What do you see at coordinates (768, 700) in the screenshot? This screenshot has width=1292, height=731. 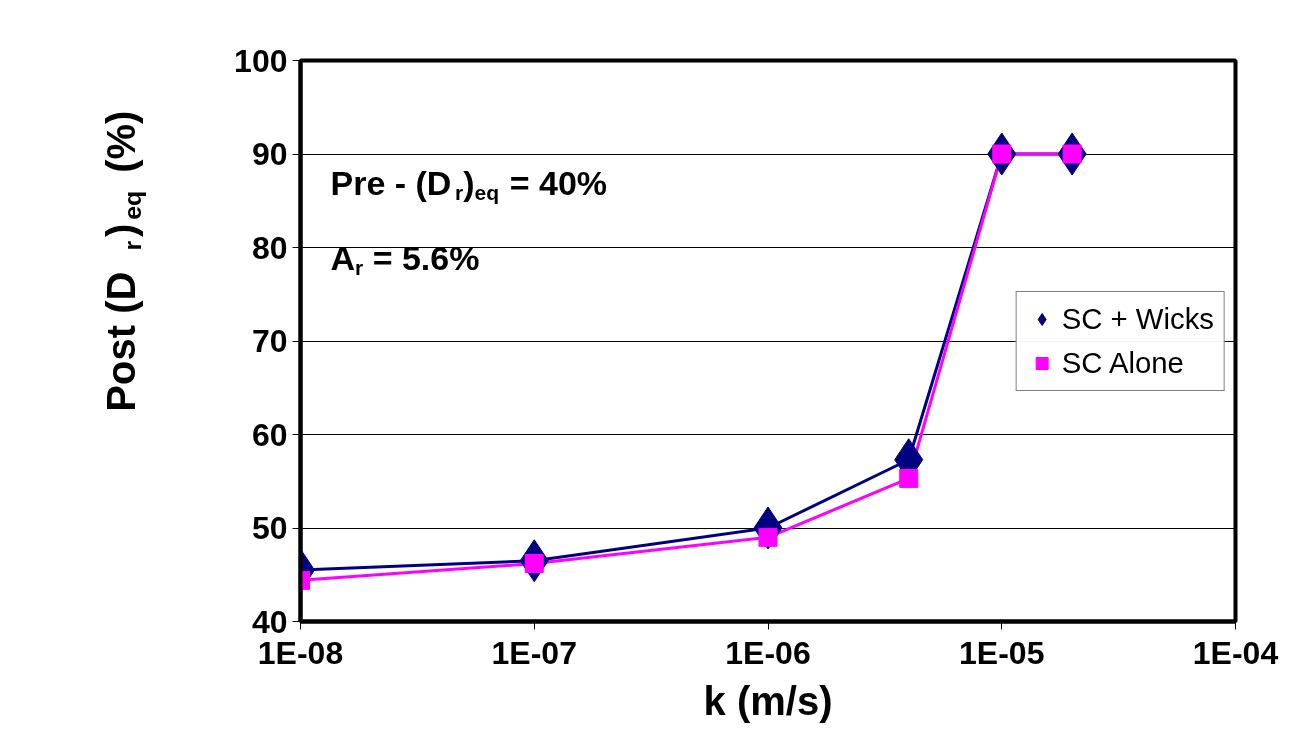 I see `x-axis-title: k (m/s)` at bounding box center [768, 700].